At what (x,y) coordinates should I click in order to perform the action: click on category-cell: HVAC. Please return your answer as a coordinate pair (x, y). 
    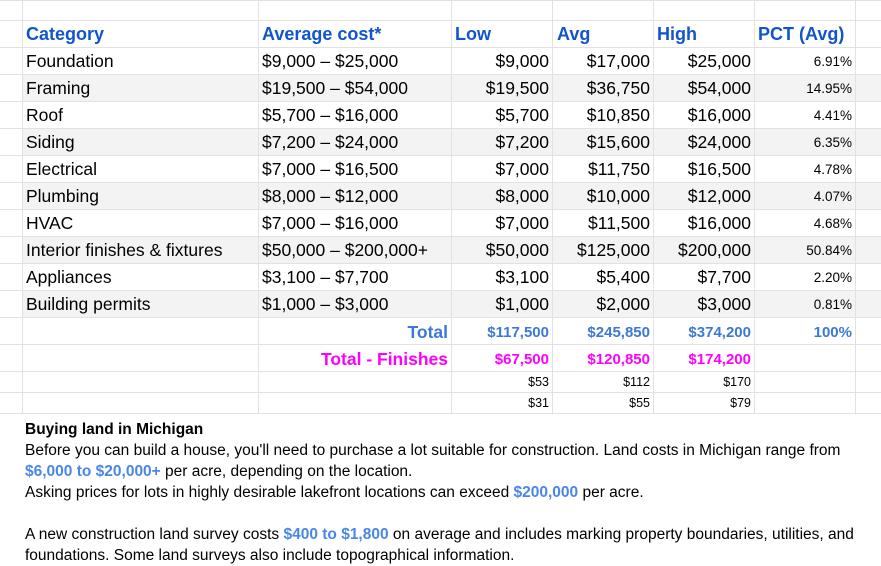
    Looking at the image, I should click on (50, 223).